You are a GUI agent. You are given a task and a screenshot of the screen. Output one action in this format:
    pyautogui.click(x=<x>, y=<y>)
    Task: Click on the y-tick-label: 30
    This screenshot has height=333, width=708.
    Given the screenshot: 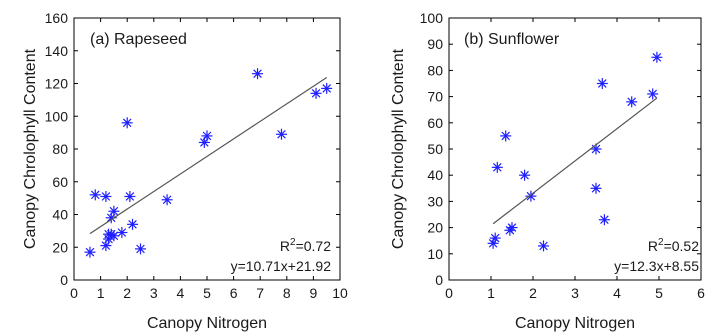 What is the action you would take?
    pyautogui.click(x=435, y=201)
    